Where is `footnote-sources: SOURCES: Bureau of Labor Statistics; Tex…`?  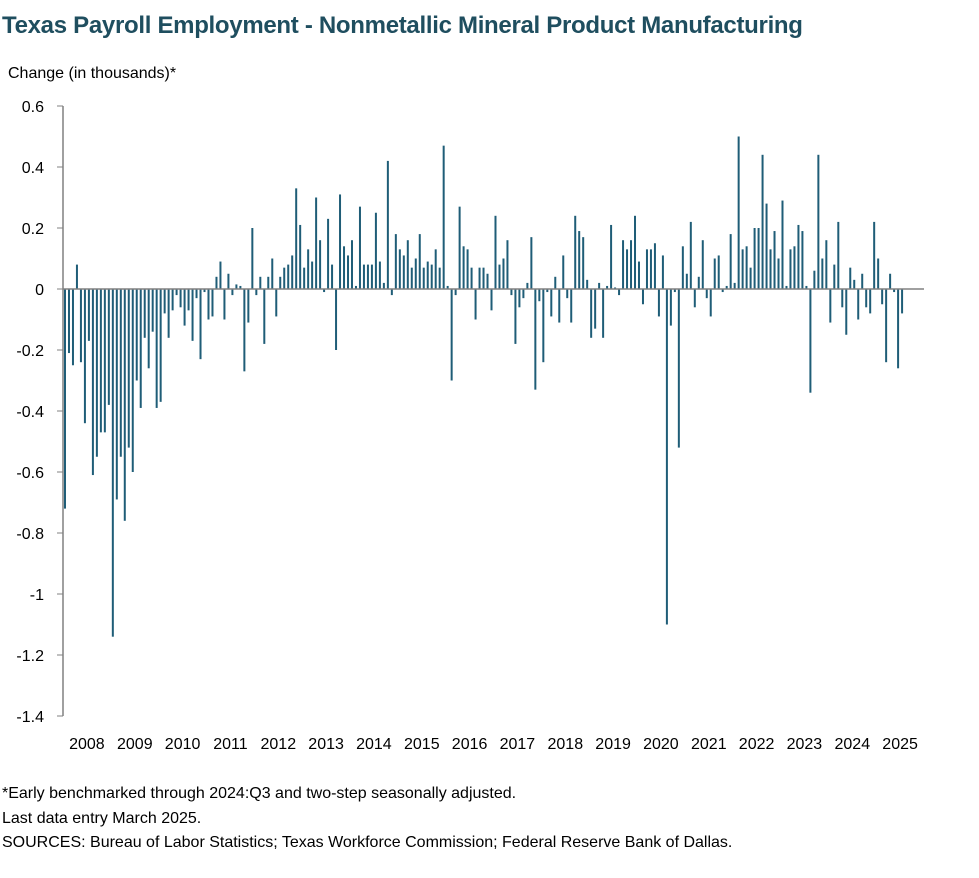 footnote-sources: SOURCES: Bureau of Labor Statistics; Tex… is located at coordinates (367, 842).